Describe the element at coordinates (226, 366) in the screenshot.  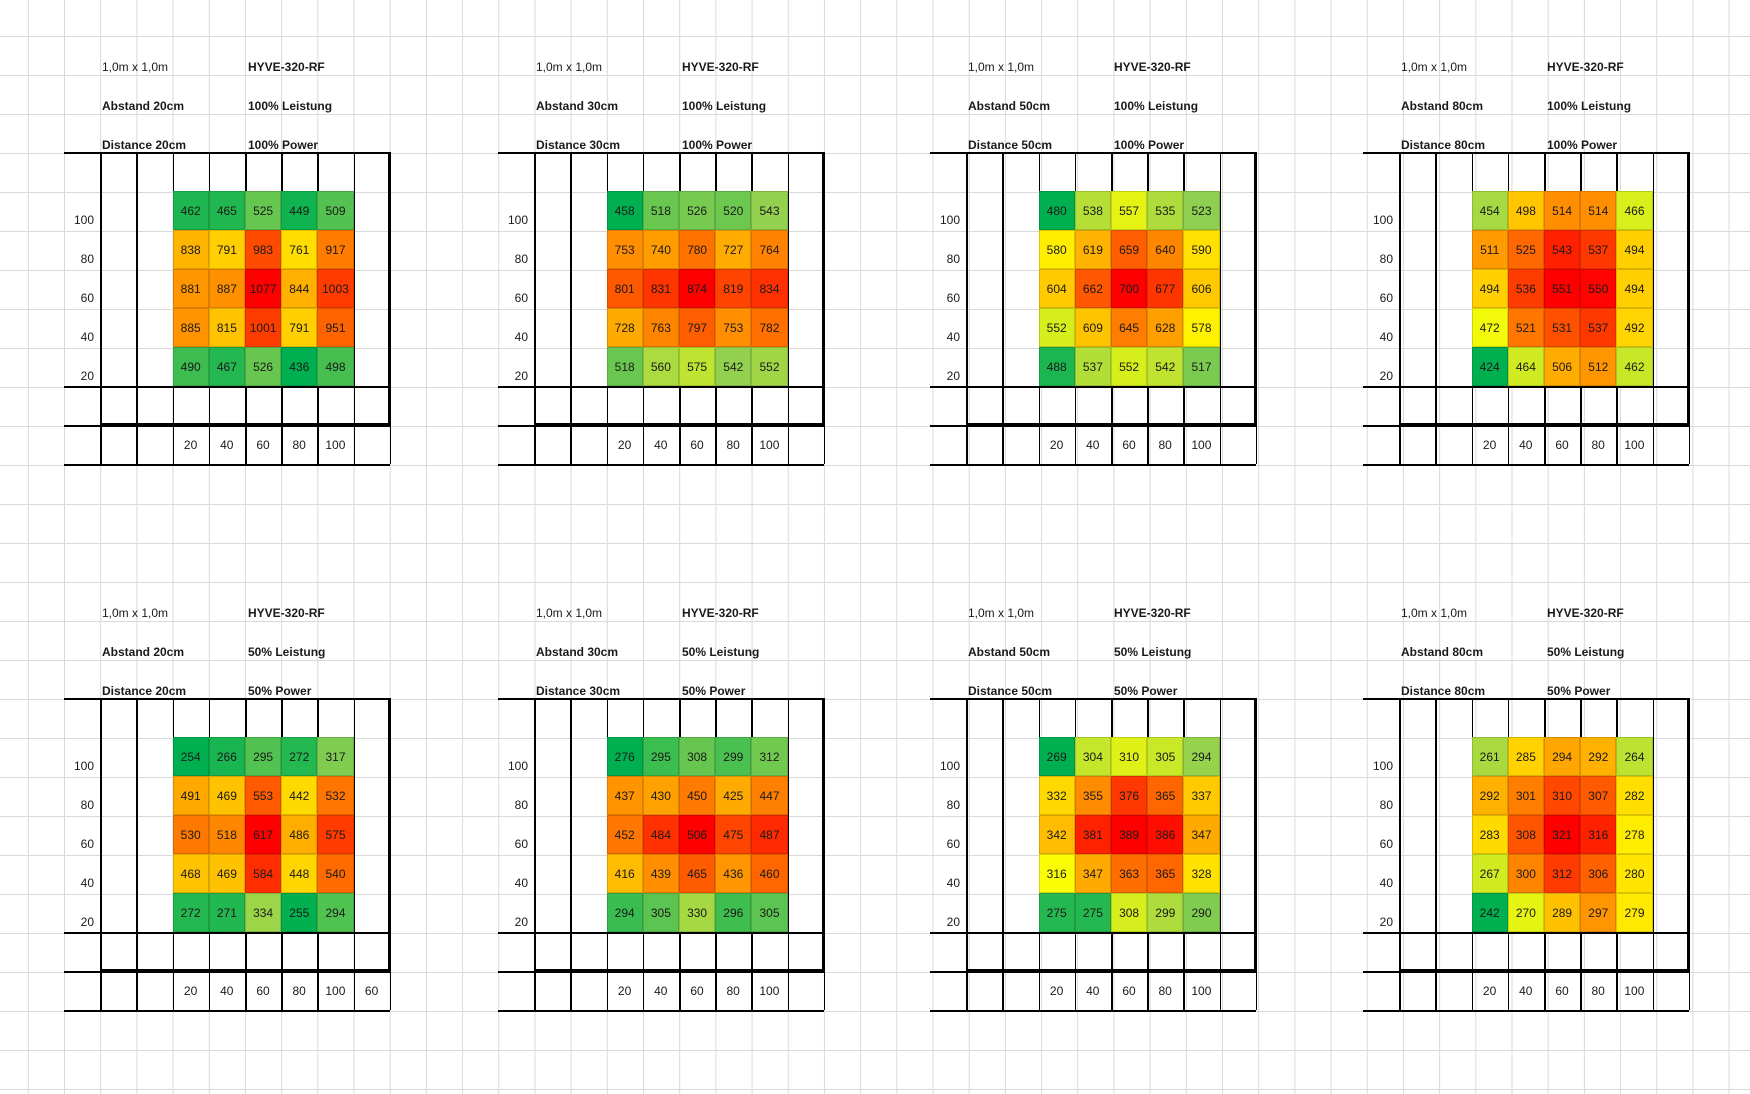
I see `heatmap-cell: 467` at that location.